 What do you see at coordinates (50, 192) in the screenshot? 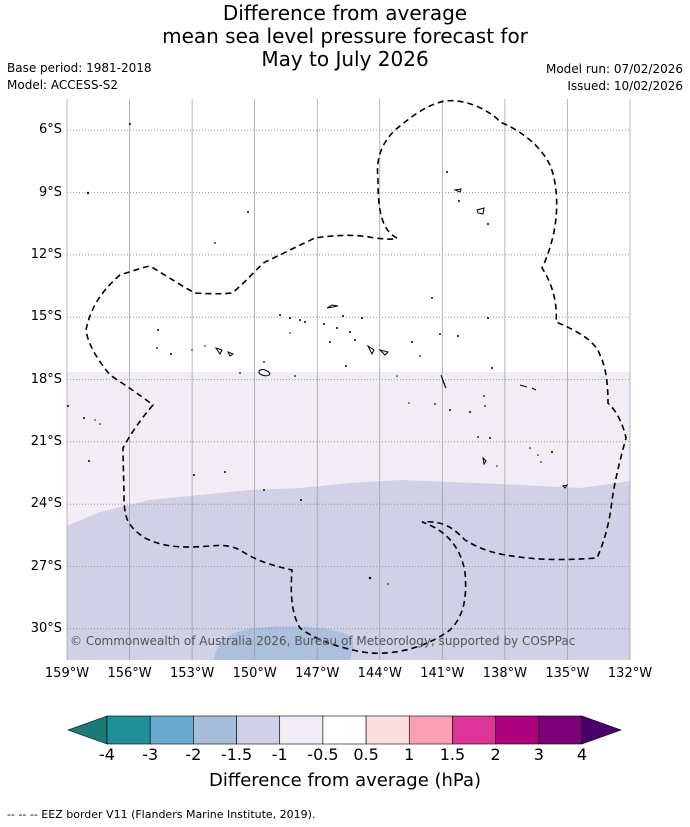
I see `lat-label: 9°S` at bounding box center [50, 192].